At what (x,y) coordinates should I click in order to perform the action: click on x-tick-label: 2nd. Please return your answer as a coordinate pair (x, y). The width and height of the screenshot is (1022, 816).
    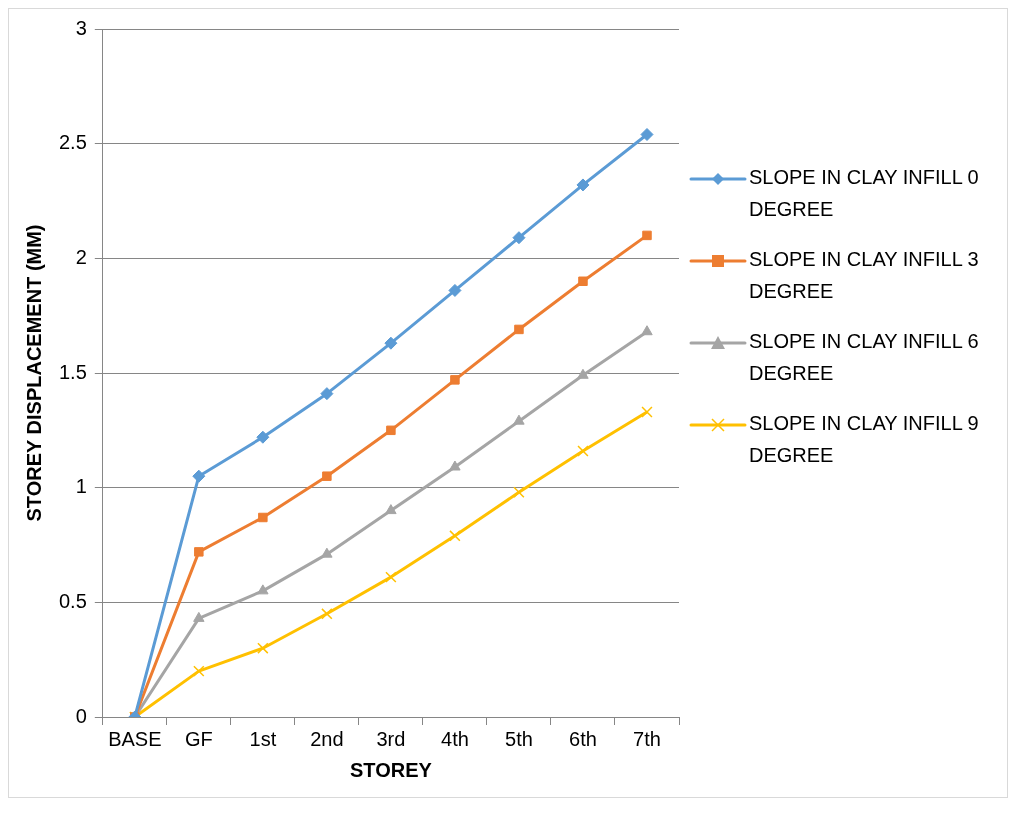
    Looking at the image, I should click on (327, 738).